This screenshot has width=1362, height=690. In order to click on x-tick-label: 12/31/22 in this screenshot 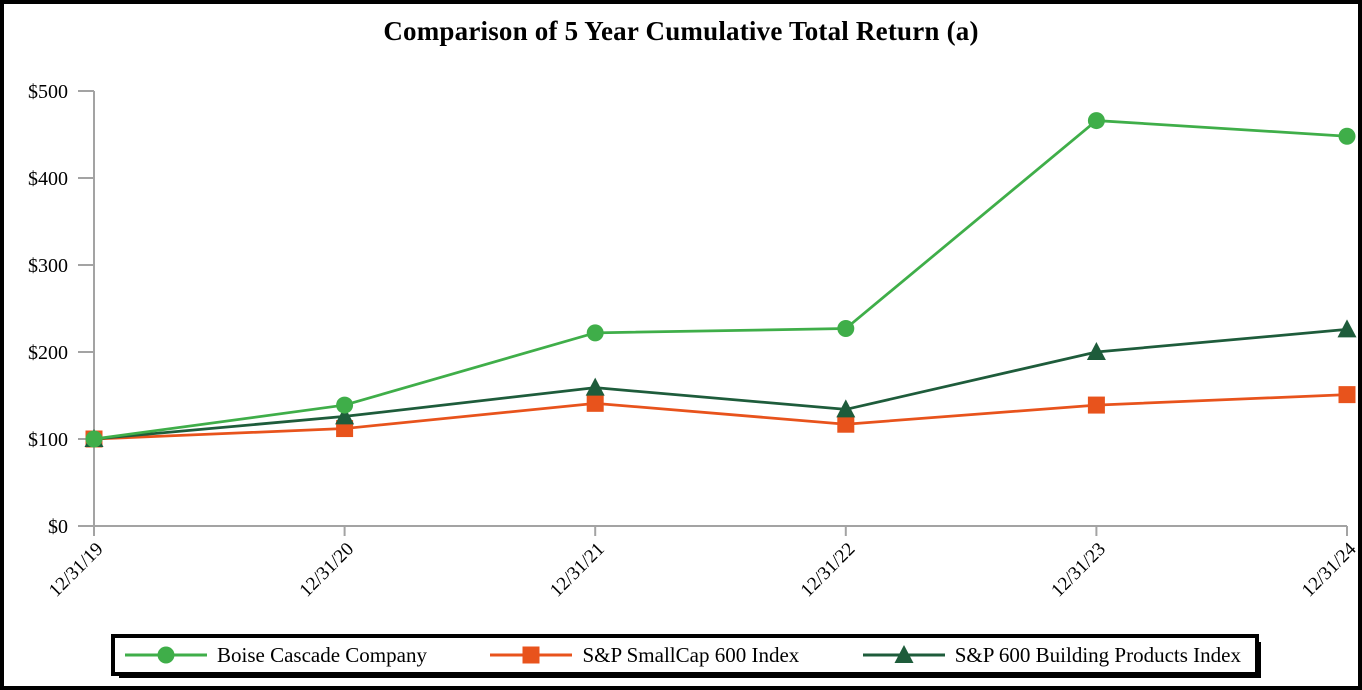, I will do `click(828, 570)`.